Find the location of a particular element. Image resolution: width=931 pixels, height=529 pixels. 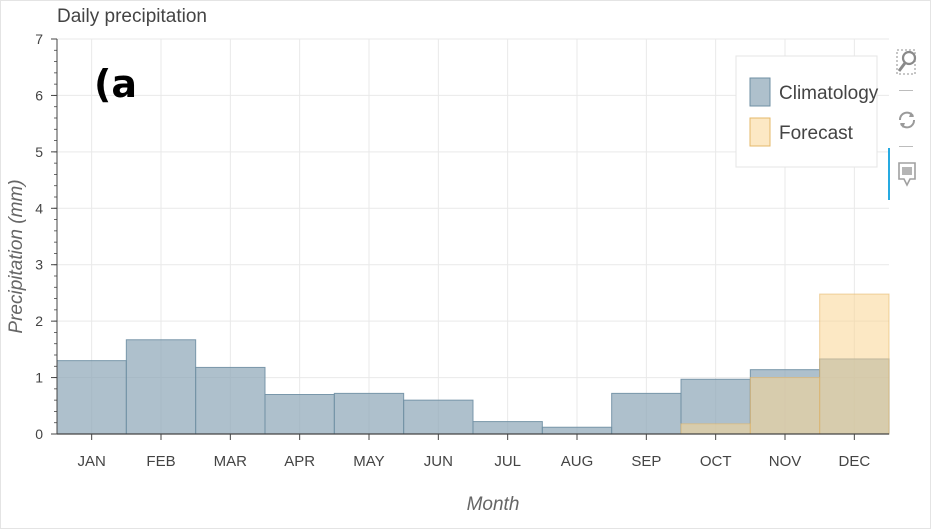

legend-swatch-forecast is located at coordinates (760, 132).